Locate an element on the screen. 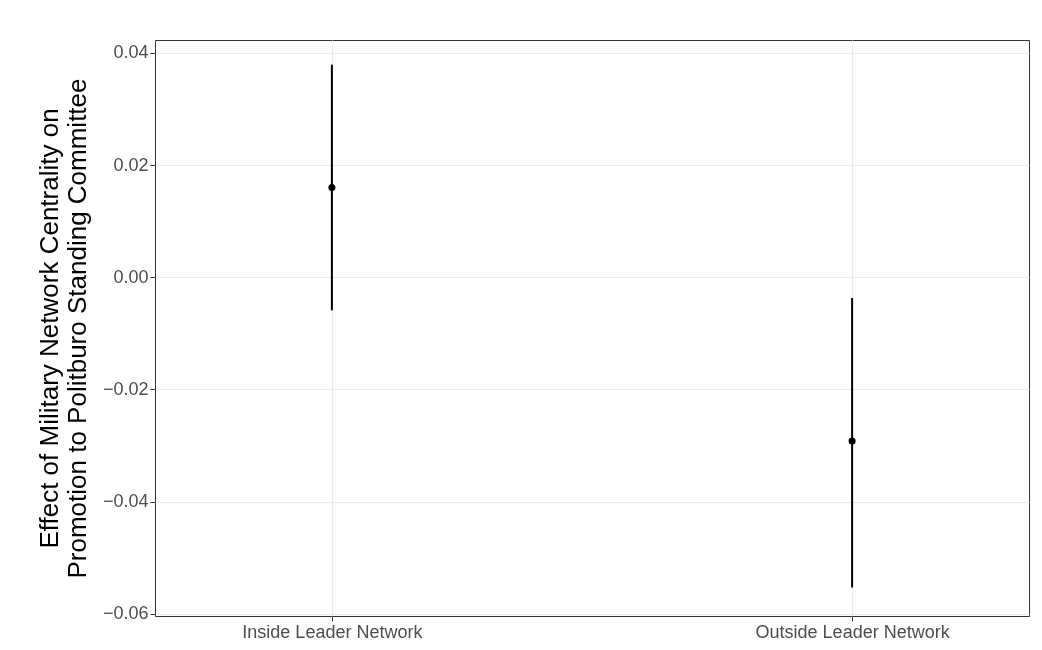  y-axis-title: Effect of Military Network Centrality on Promotion to Politburo Standing Committee is located at coordinates (62, 328).